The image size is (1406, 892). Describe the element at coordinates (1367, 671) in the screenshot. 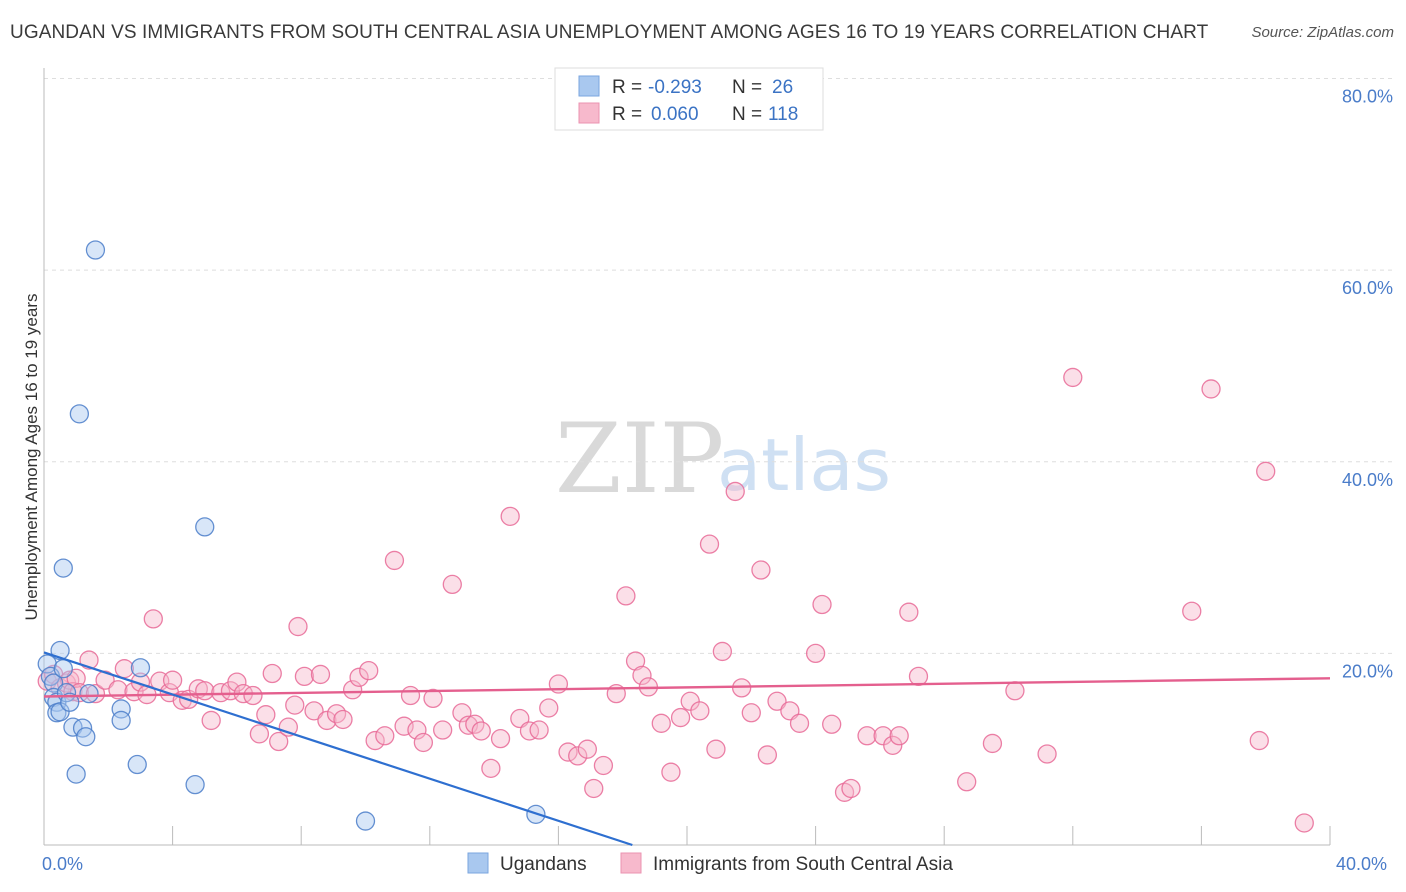

I see `y-tick-label-20: 20.0%` at that location.